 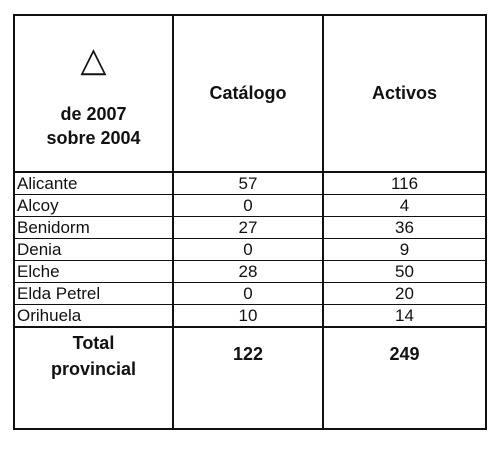 I want to click on number-cell: 9, so click(x=404, y=249).